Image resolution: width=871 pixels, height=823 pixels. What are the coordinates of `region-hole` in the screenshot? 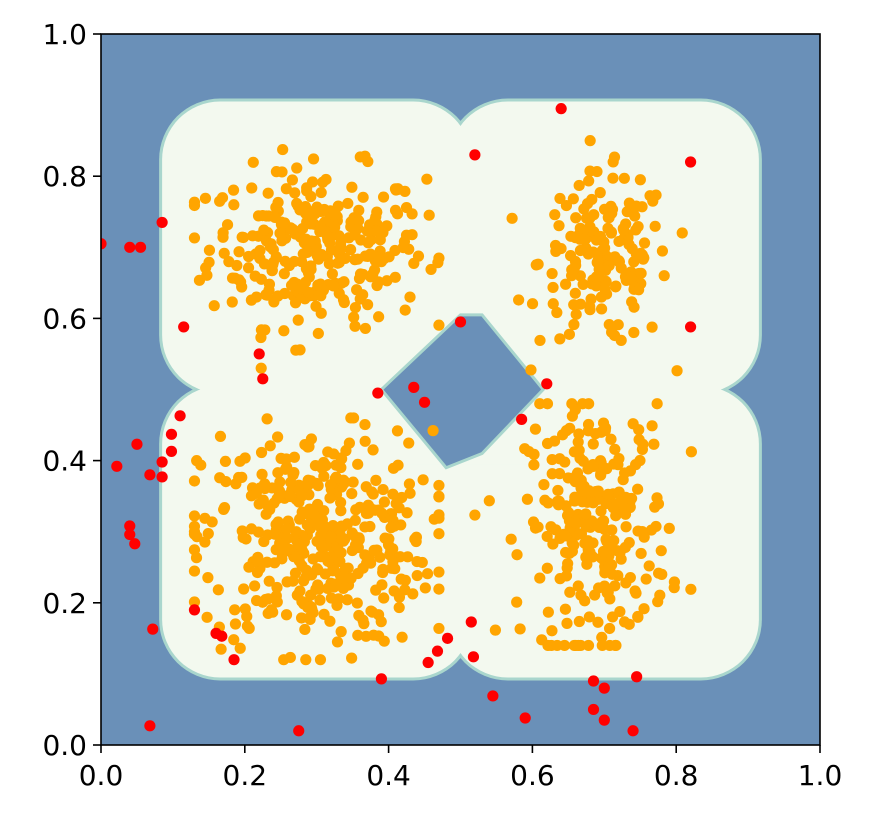 It's located at (462, 391).